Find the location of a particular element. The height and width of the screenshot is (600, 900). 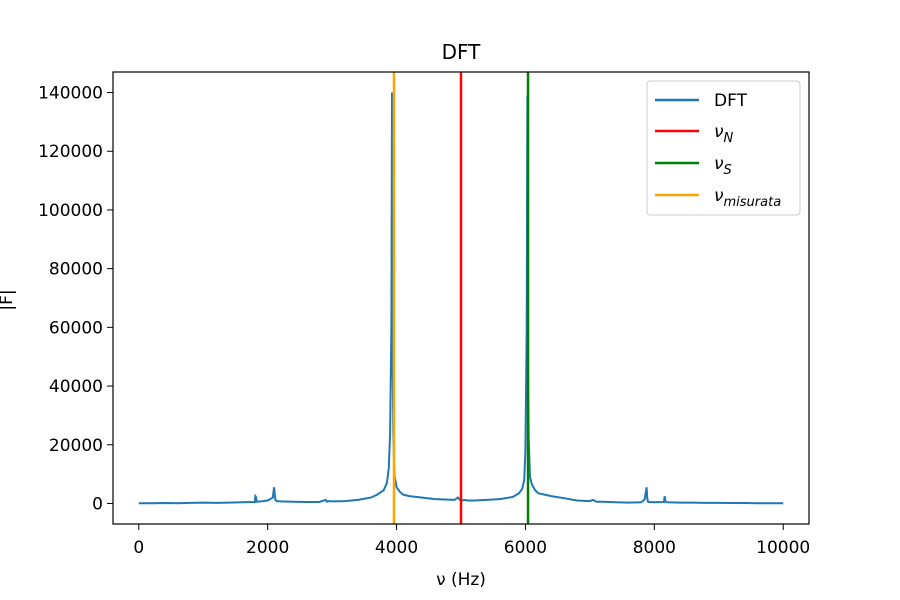

legend-box is located at coordinates (723, 148).